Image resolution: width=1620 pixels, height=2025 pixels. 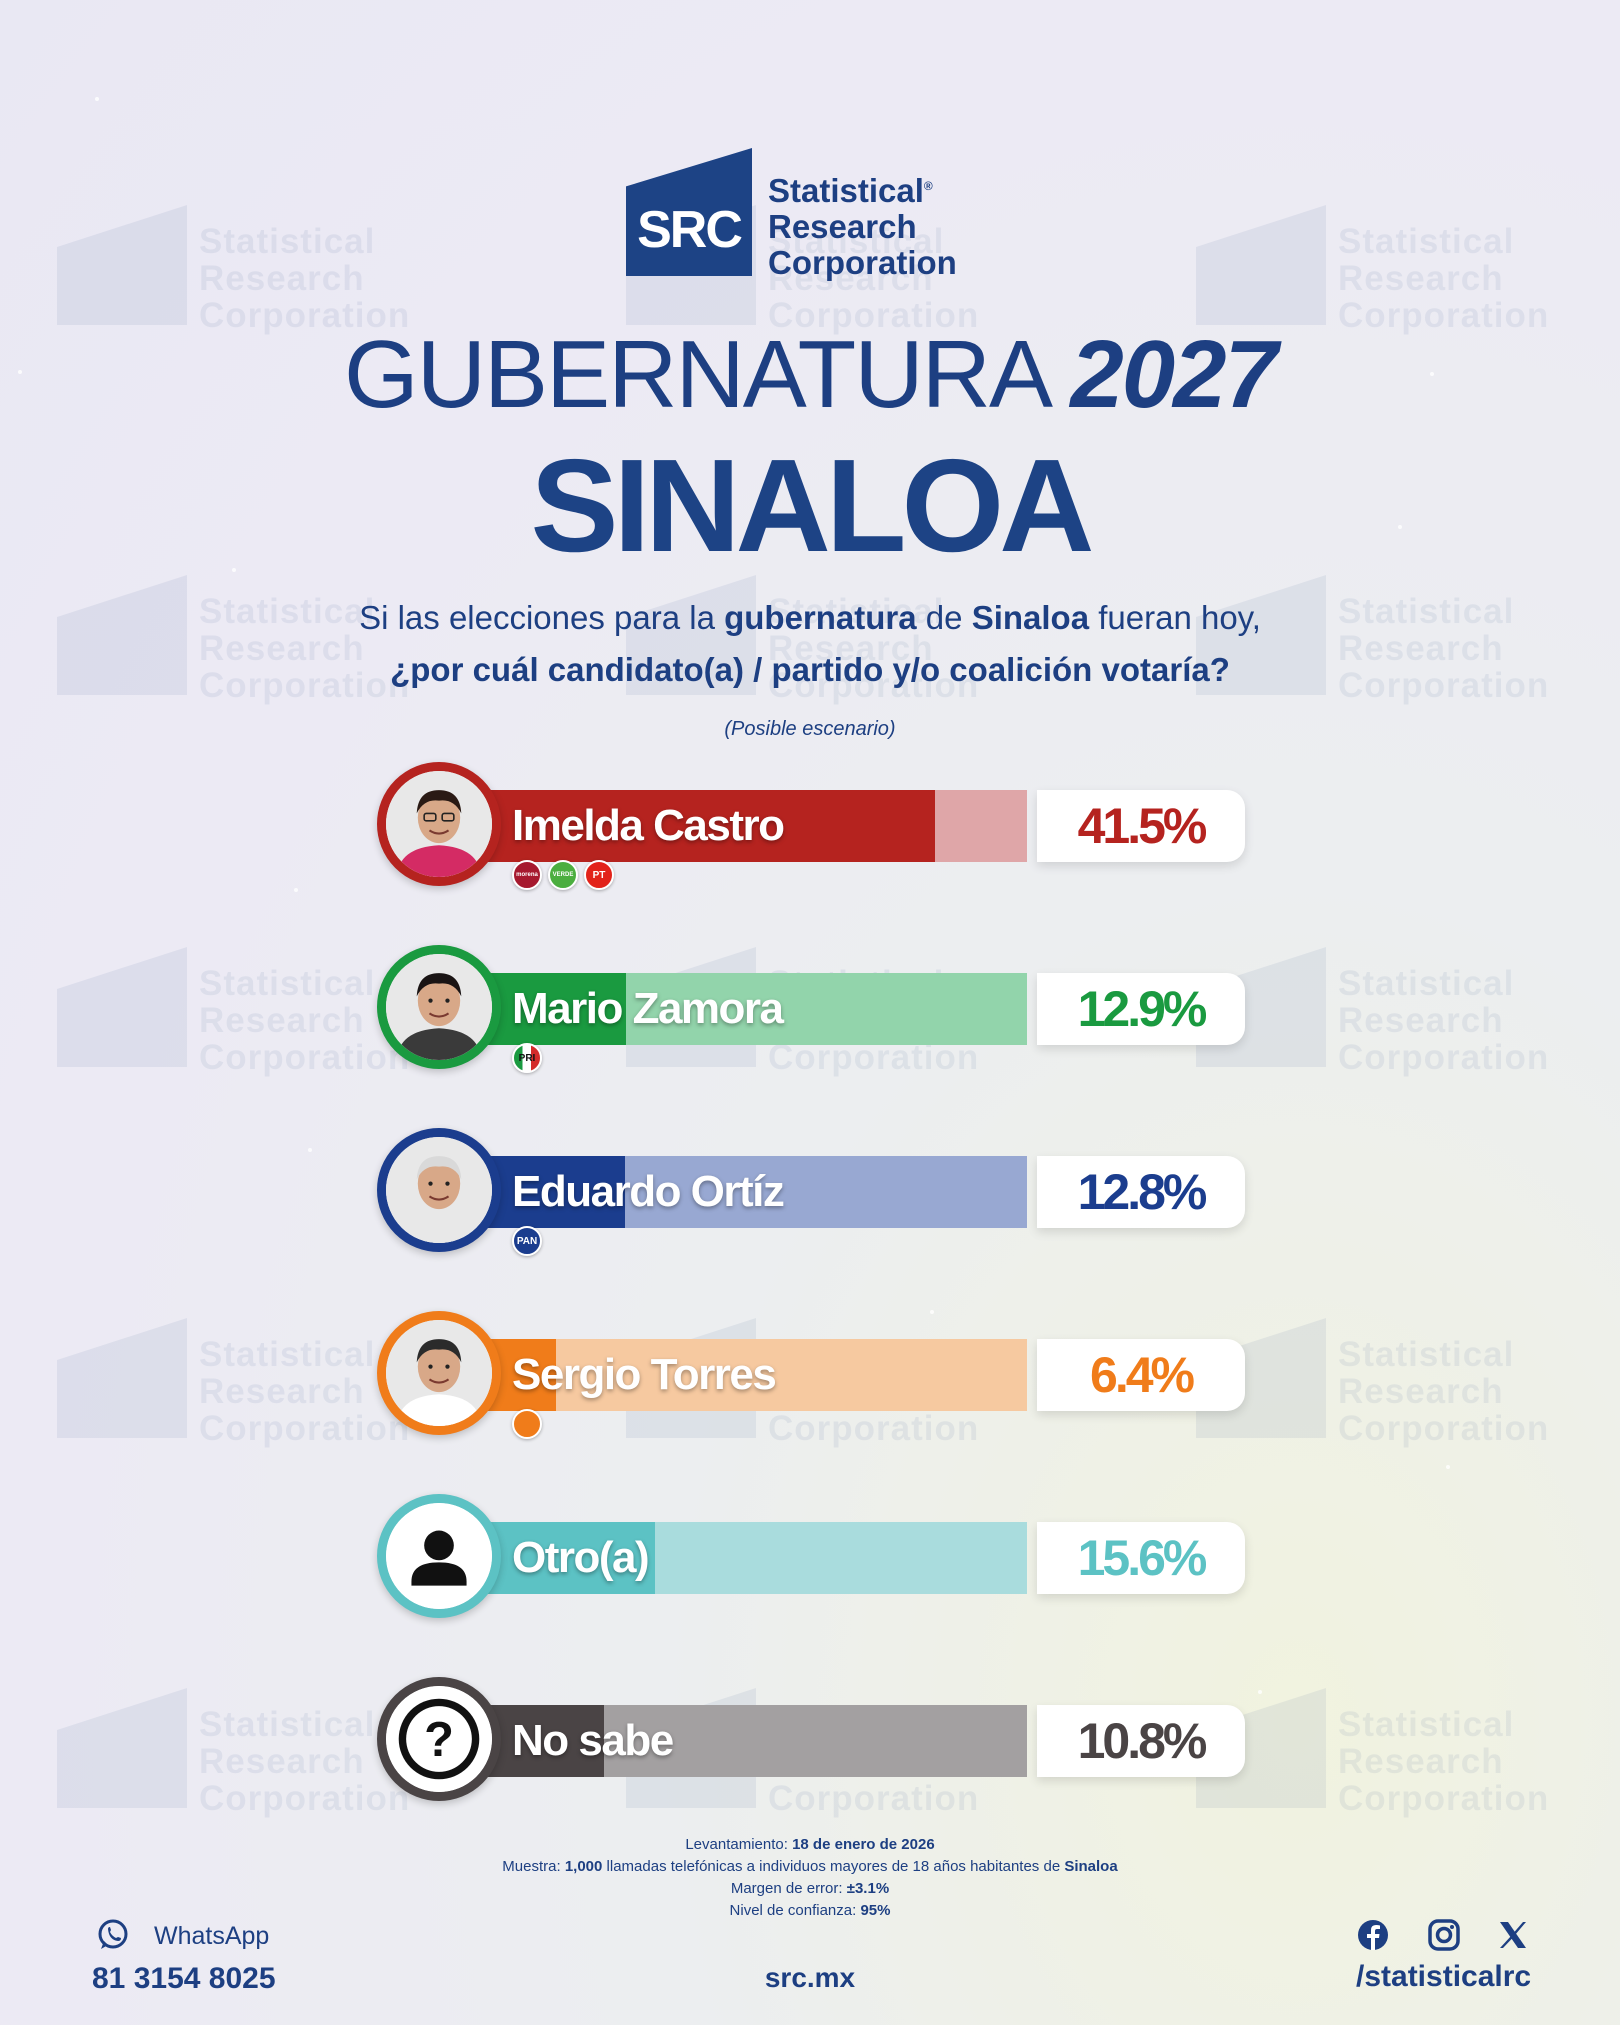 What do you see at coordinates (527, 875) in the screenshot?
I see `party-logo-morena-icon: morena` at bounding box center [527, 875].